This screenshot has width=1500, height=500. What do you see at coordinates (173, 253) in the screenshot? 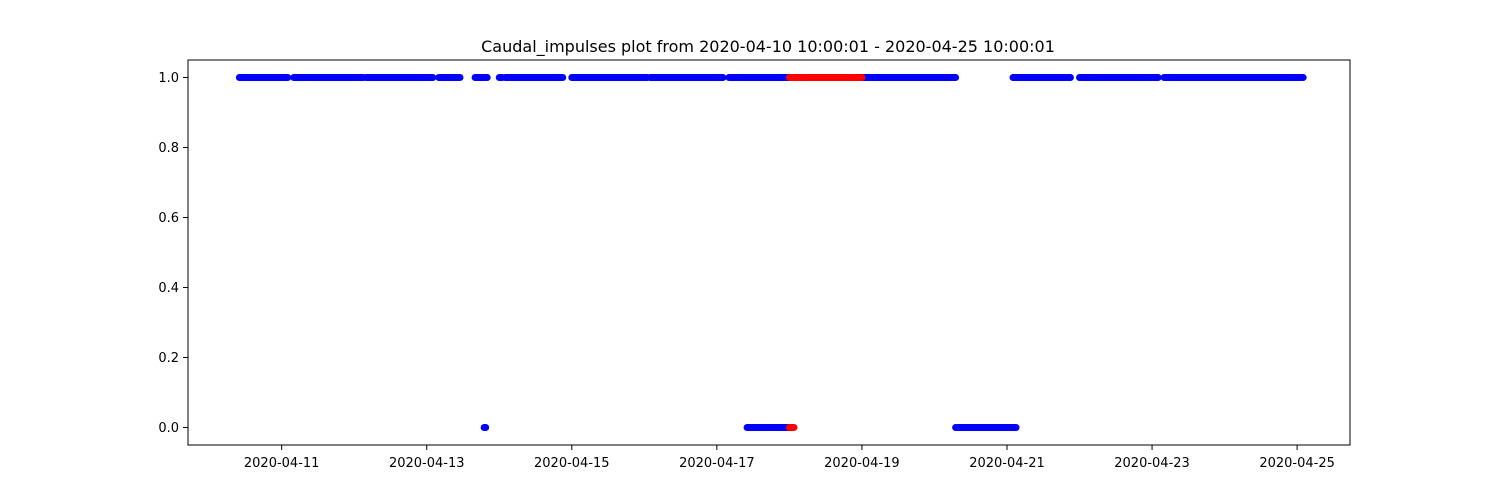
I see `y-axis: 0.0 0.2 0.4 0.6 0.8 1.0` at bounding box center [173, 253].